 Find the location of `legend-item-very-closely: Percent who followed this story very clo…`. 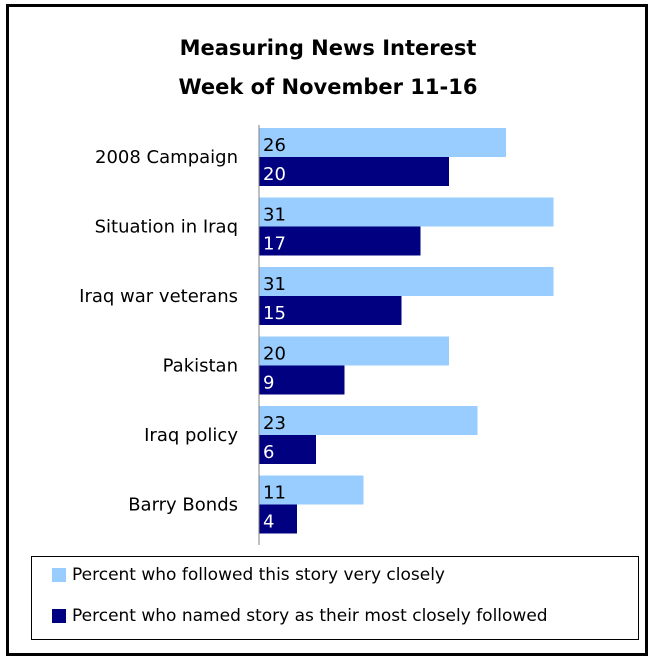

legend-item-very-closely: Percent who followed this story very clo… is located at coordinates (248, 575).